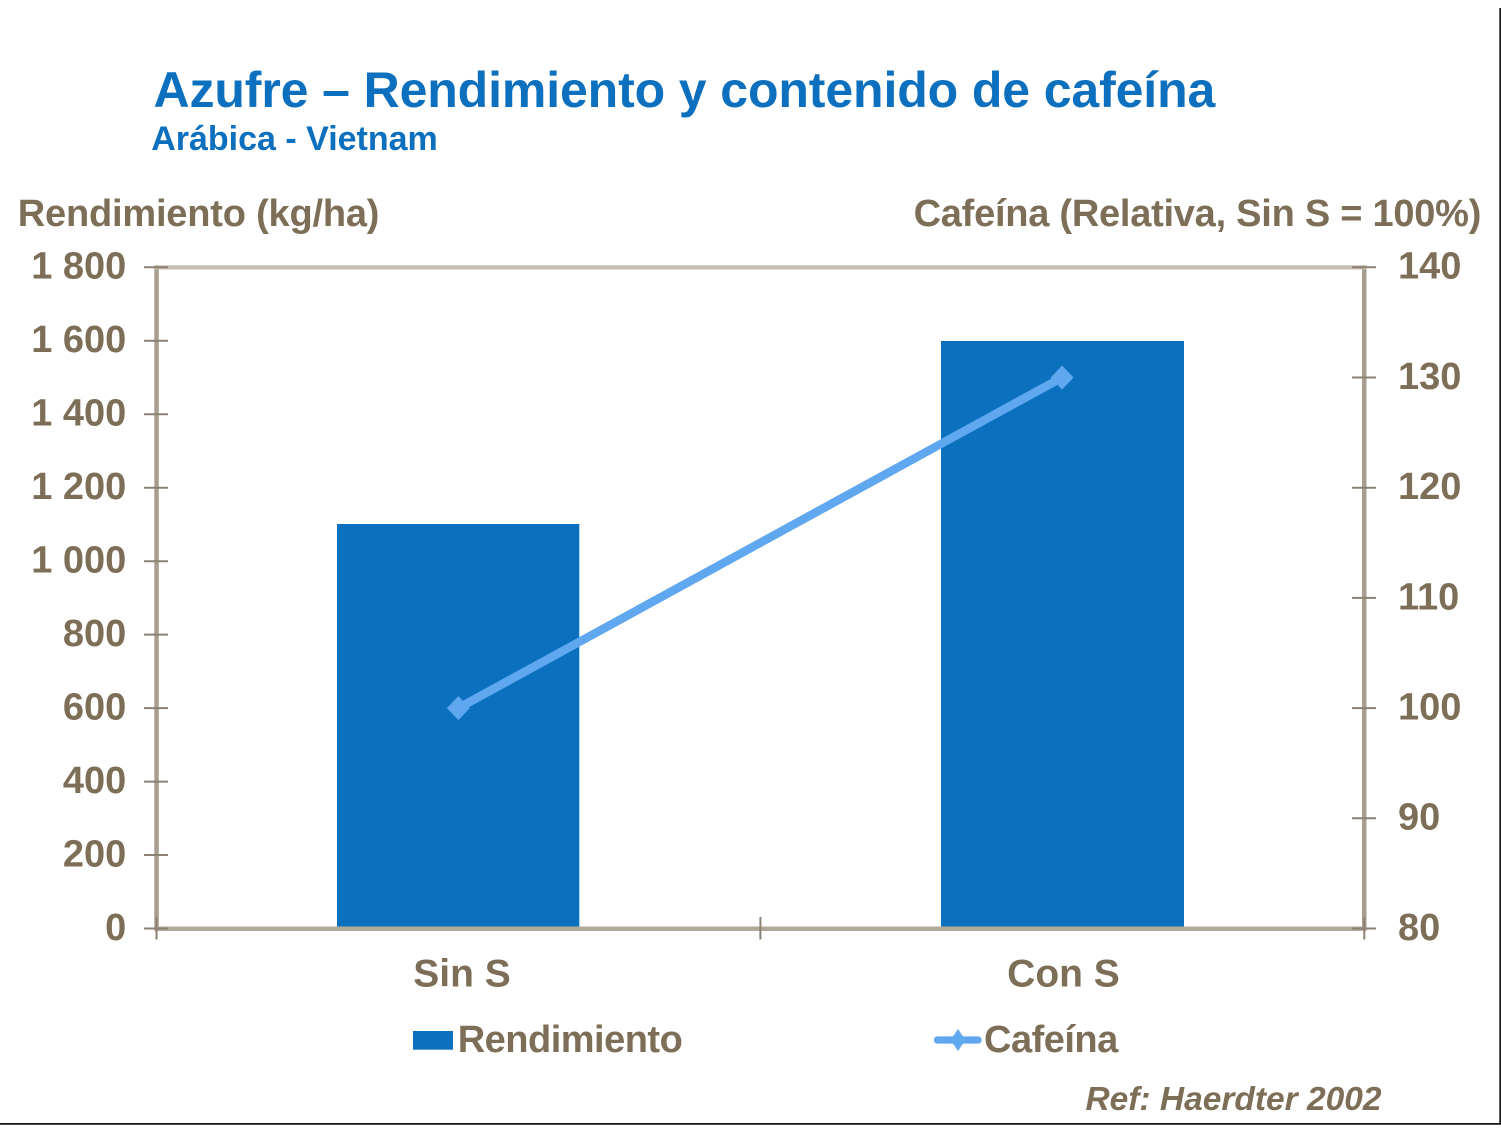 The image size is (1501, 1131). What do you see at coordinates (94, 781) in the screenshot?
I see `svg-text: 400` at bounding box center [94, 781].